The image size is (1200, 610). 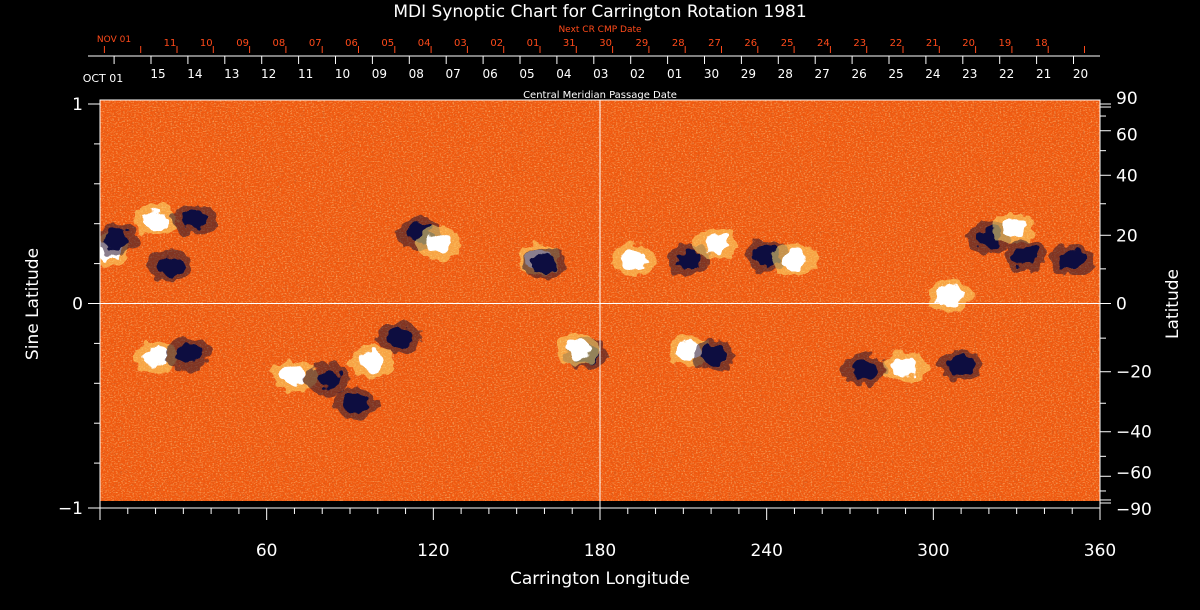 I want to click on latitude-tick-label: −60, so click(x=1134, y=473).